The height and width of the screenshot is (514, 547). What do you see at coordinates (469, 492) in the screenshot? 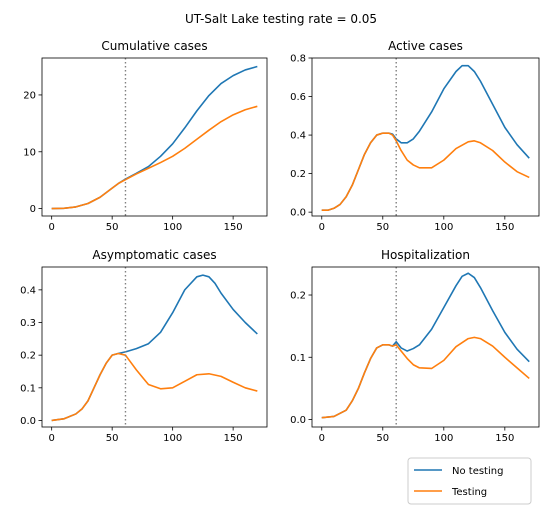
I see `legend-label-testing: Testing` at bounding box center [469, 492].